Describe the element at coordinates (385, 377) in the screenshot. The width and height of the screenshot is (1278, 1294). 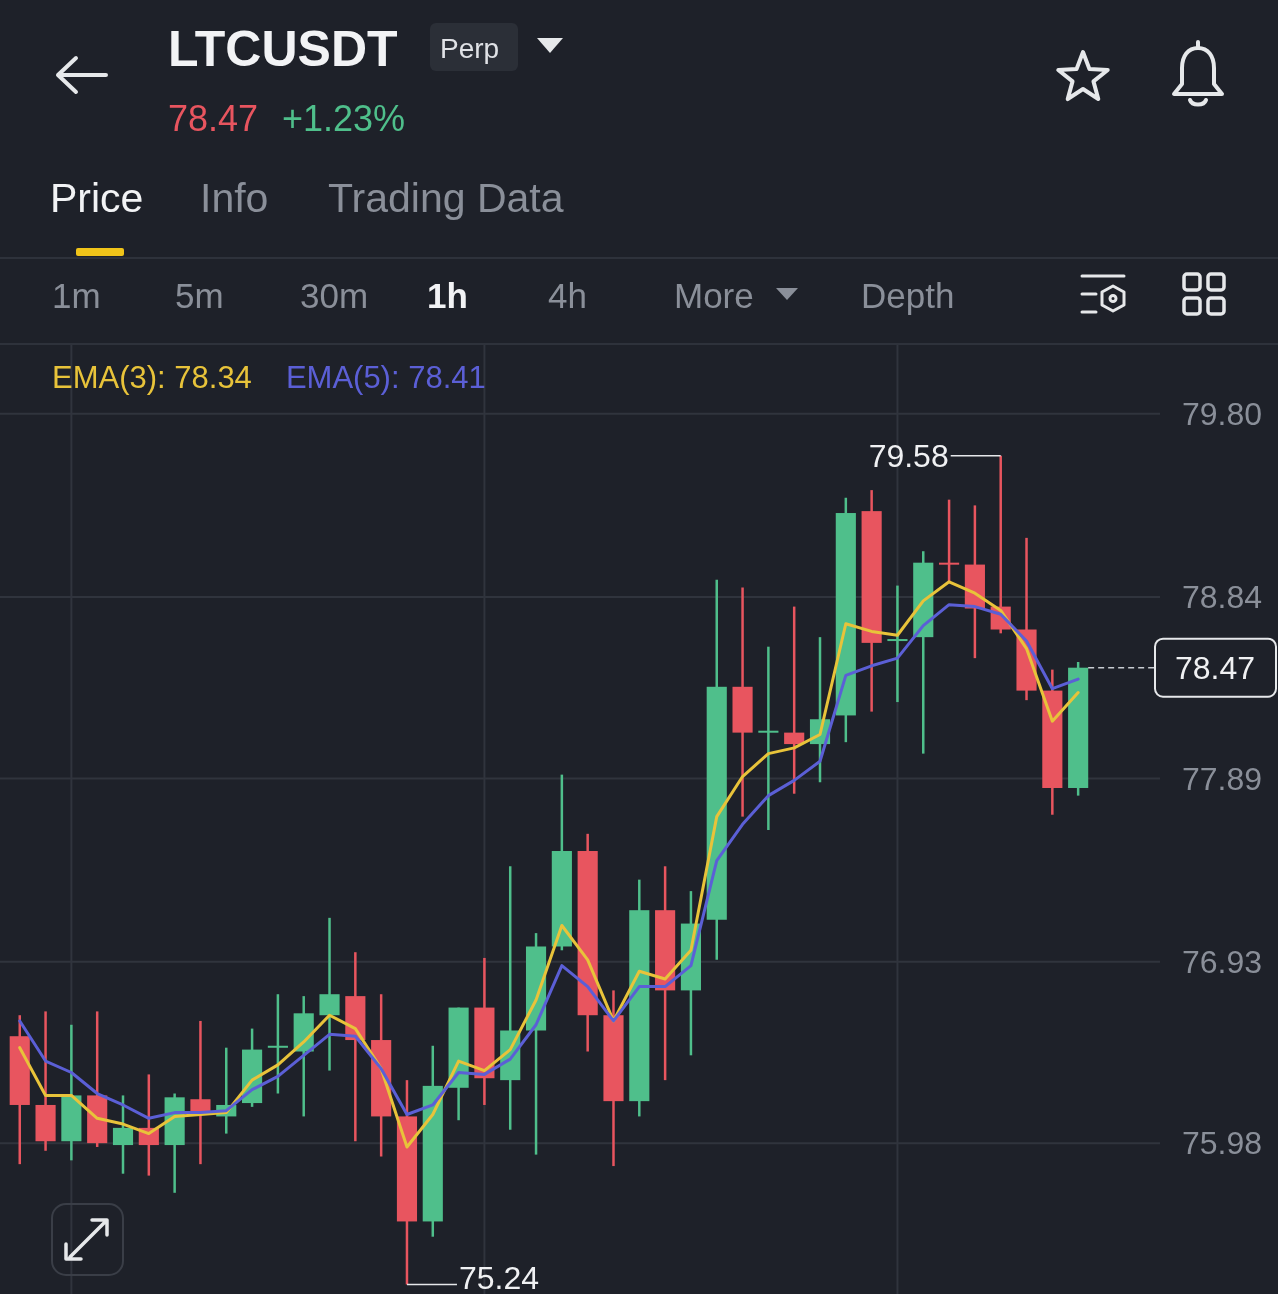
I see `text: EMA(5): 78.41` at that location.